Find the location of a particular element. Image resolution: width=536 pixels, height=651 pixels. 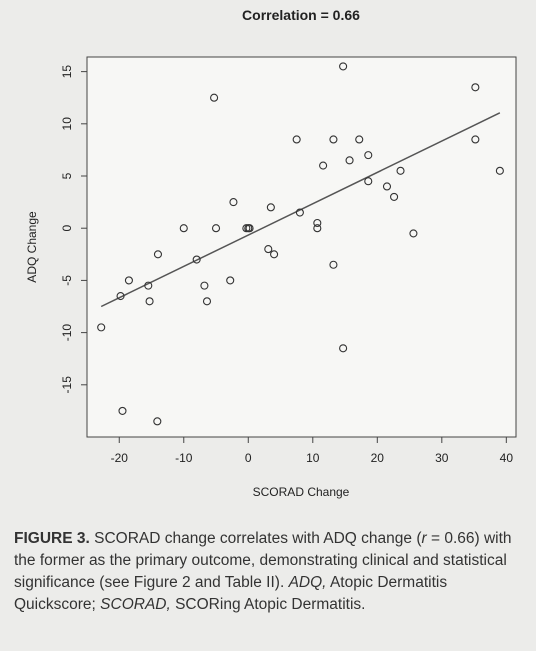

chart-title: Correlation = 0.66 is located at coordinates (301, 15).